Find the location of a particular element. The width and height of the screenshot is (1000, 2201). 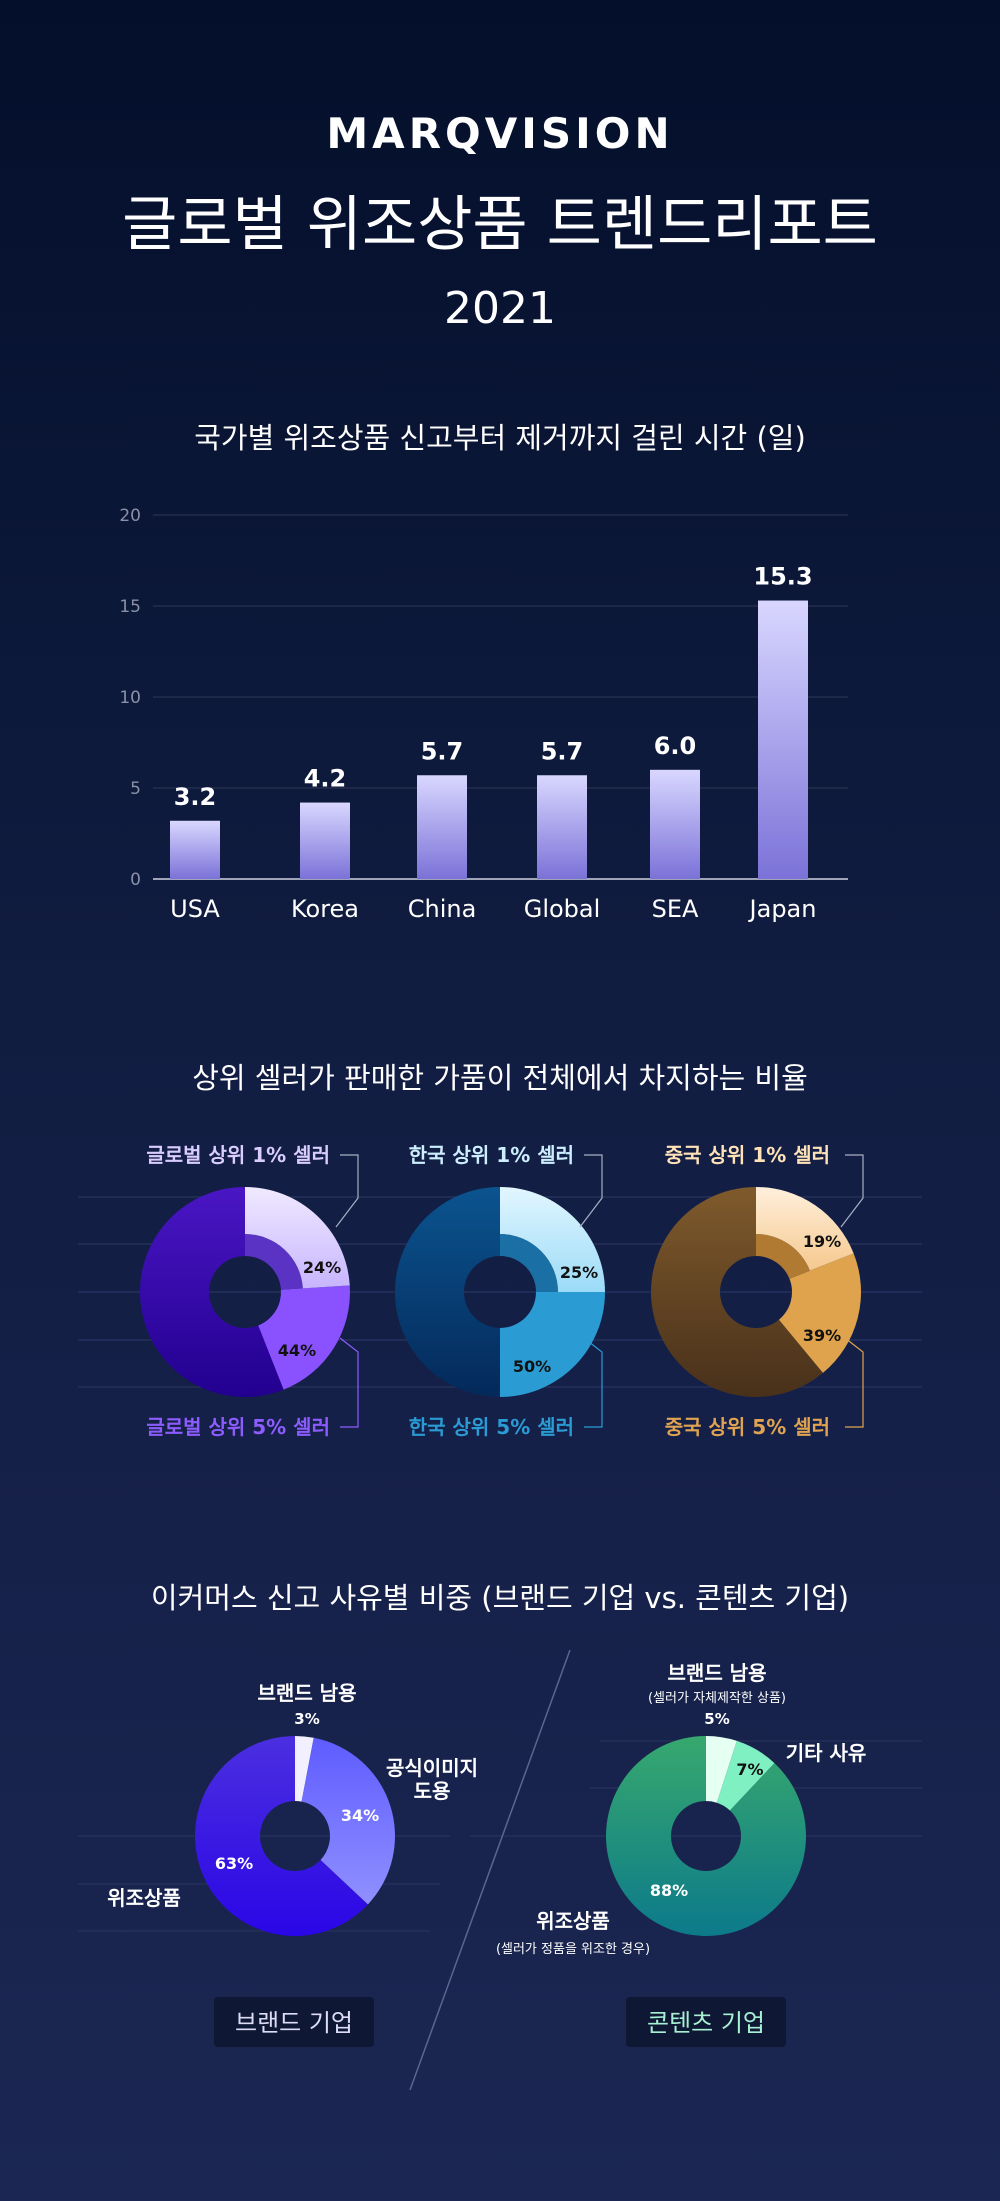

page-title: 글로벌 위조상품 트렌드리포트 is located at coordinates (500, 225).